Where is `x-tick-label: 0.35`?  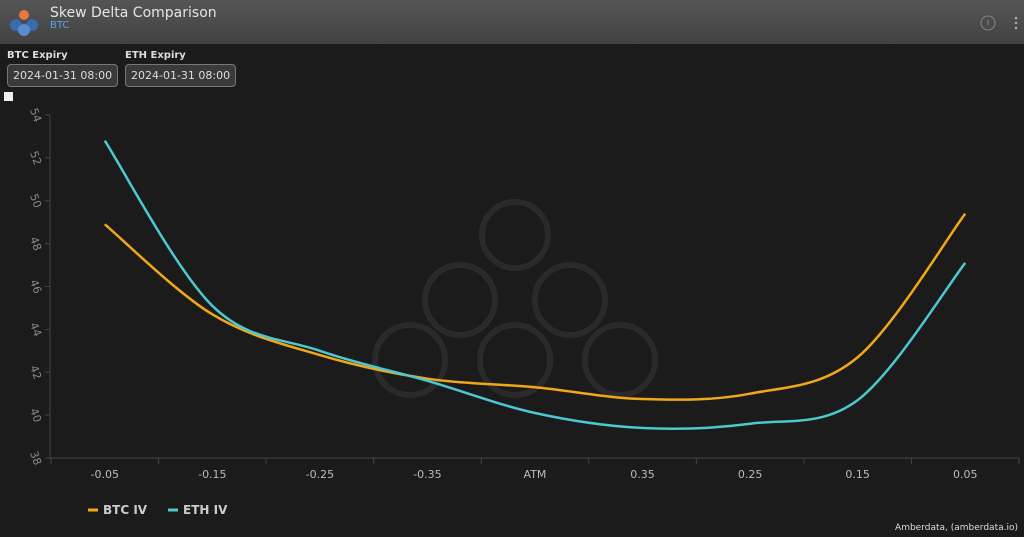
x-tick-label: 0.35 is located at coordinates (642, 474).